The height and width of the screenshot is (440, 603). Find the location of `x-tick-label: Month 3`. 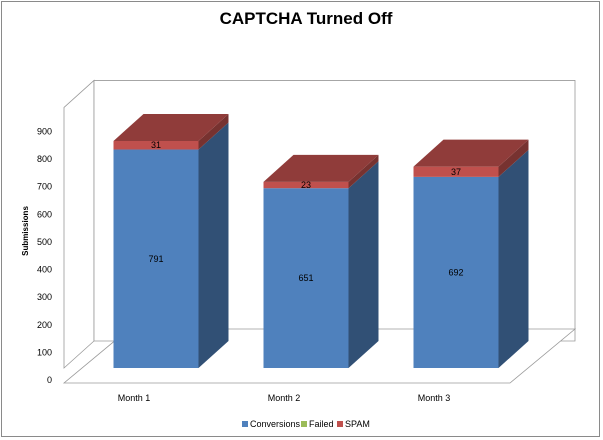

x-tick-label: Month 3 is located at coordinates (434, 398).